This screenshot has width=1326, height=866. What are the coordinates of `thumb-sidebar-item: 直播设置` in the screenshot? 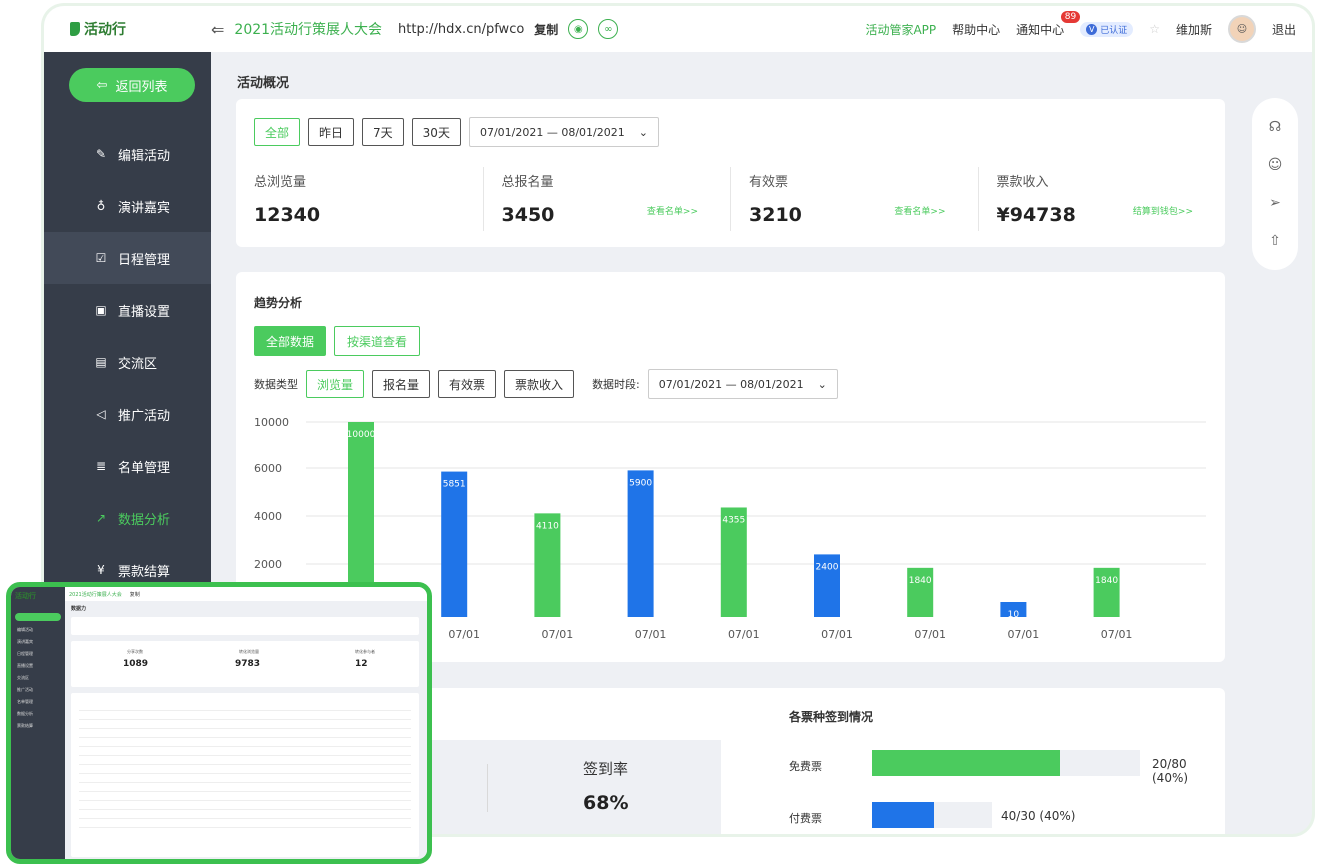 It's located at (25, 665).